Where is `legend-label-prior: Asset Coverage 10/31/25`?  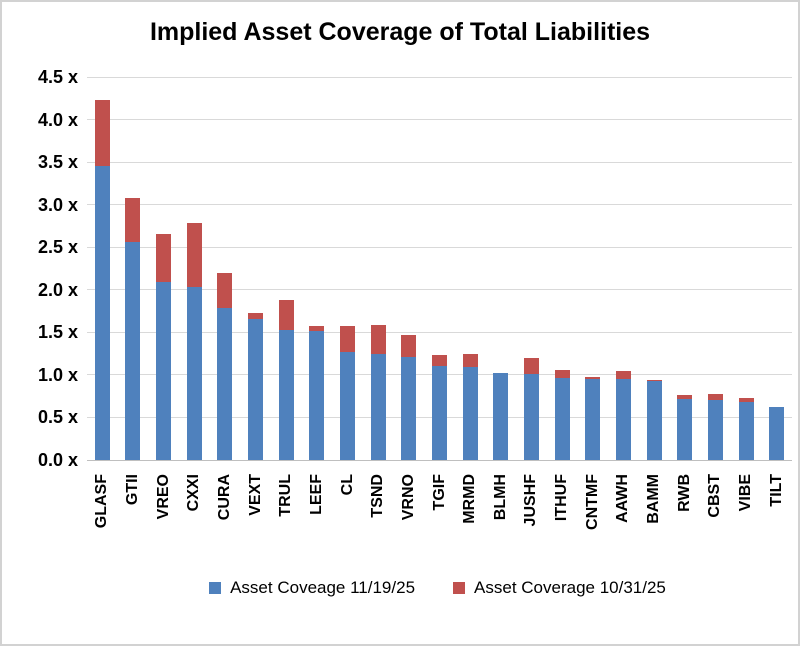 legend-label-prior: Asset Coverage 10/31/25 is located at coordinates (570, 587).